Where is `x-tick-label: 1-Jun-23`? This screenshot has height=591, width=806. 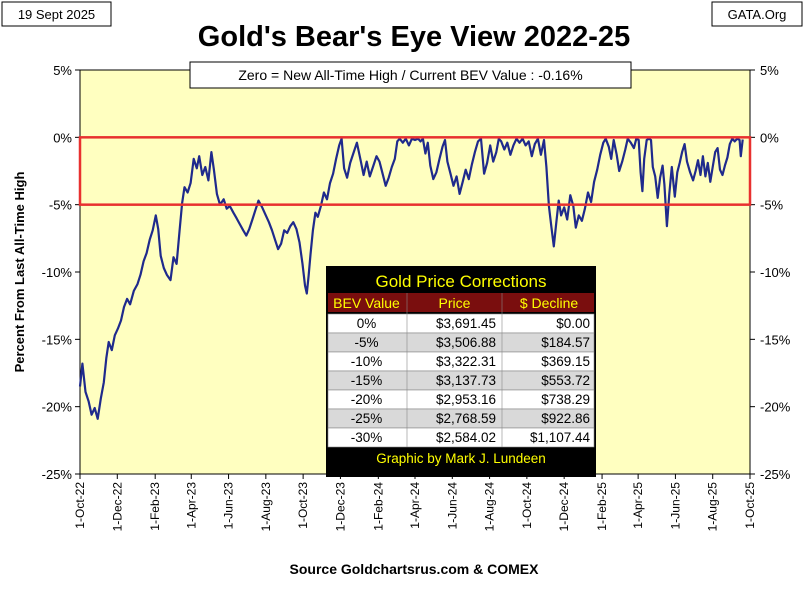 x-tick-label: 1-Jun-23 is located at coordinates (229, 506).